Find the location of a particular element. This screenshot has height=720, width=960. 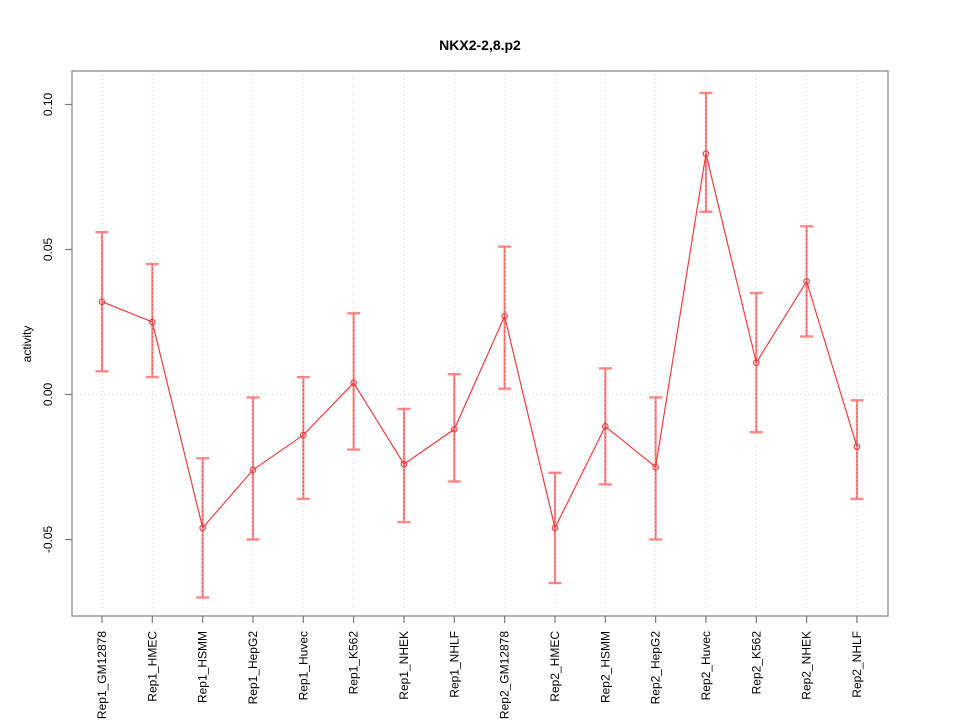

x-tick-label: Rep1_NHEK is located at coordinates (404, 665).